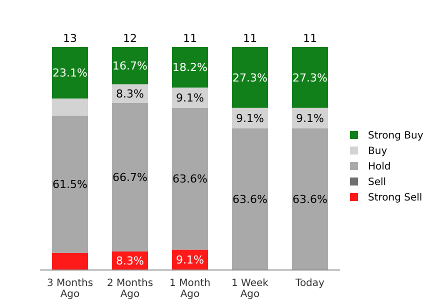 The image size is (440, 300). I want to click on data-label: 23.1%, so click(70, 73).